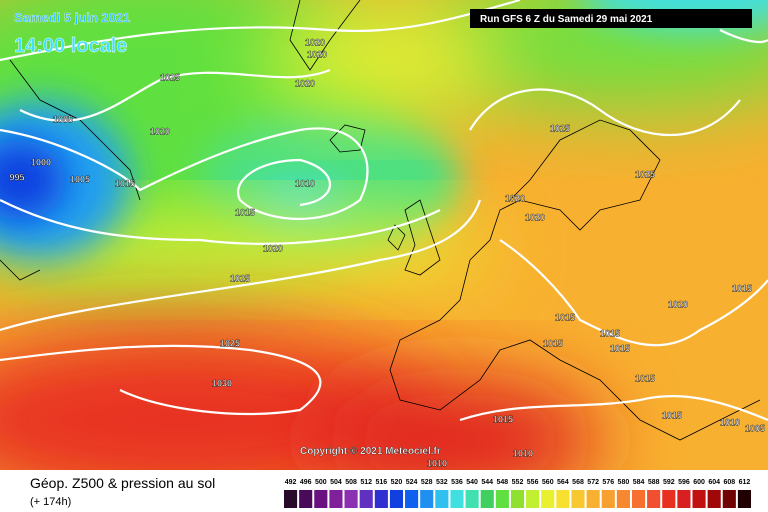  Describe the element at coordinates (72, 17) in the screenshot. I see `forecast-date: Samedi 5 juin 2021` at that location.